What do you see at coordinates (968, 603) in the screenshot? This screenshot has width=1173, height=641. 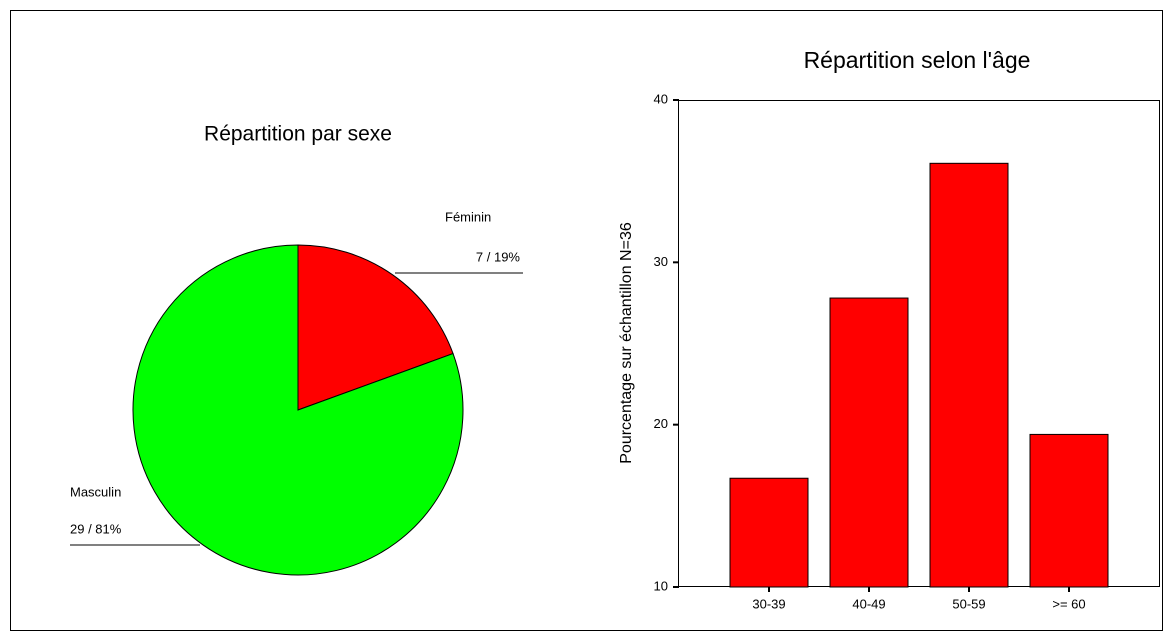 I see `x-tick-label: 50-59` at bounding box center [968, 603].